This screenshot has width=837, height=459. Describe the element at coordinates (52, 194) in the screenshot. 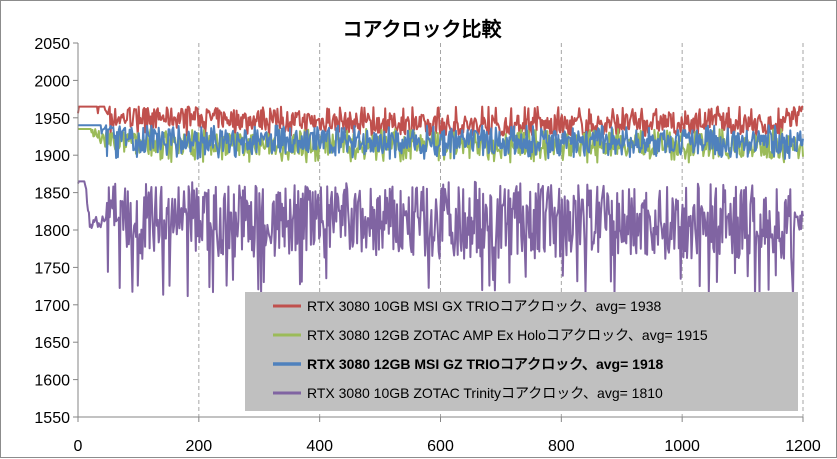

I see `y-tick-label: 1850` at that location.